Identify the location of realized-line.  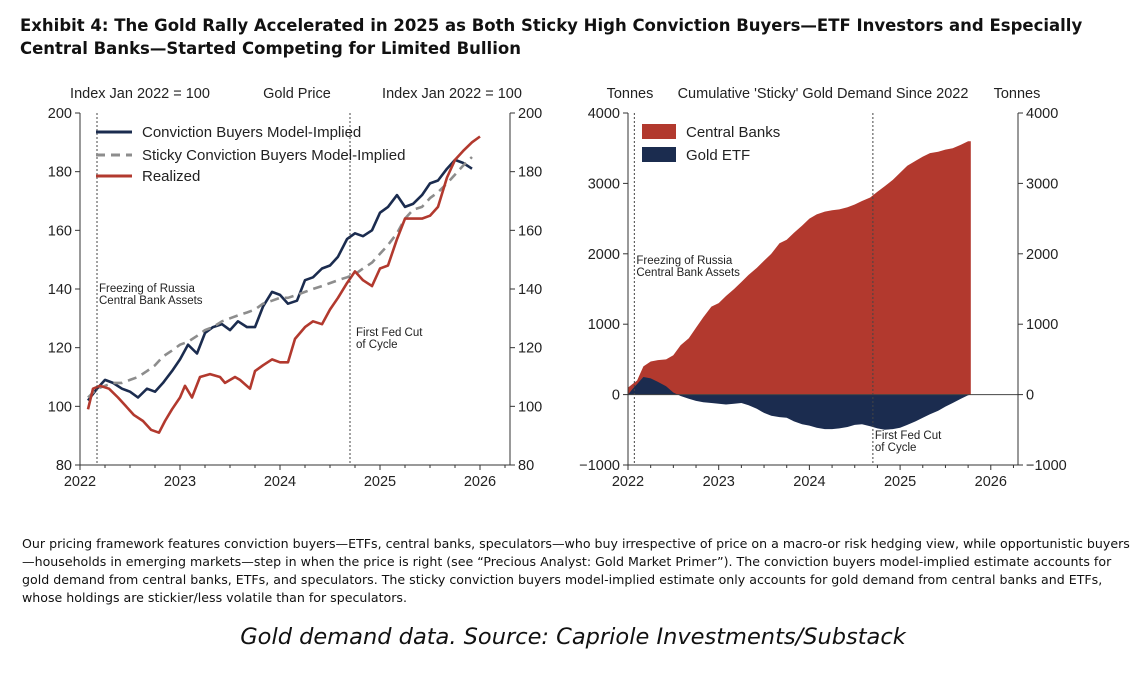
(283, 285).